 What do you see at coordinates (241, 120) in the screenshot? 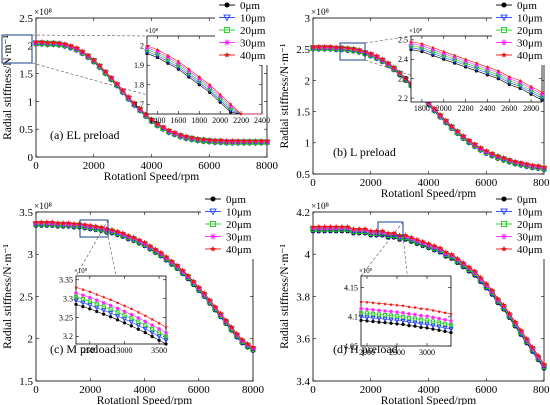
I see `x-tick-label: 2200` at bounding box center [241, 120].